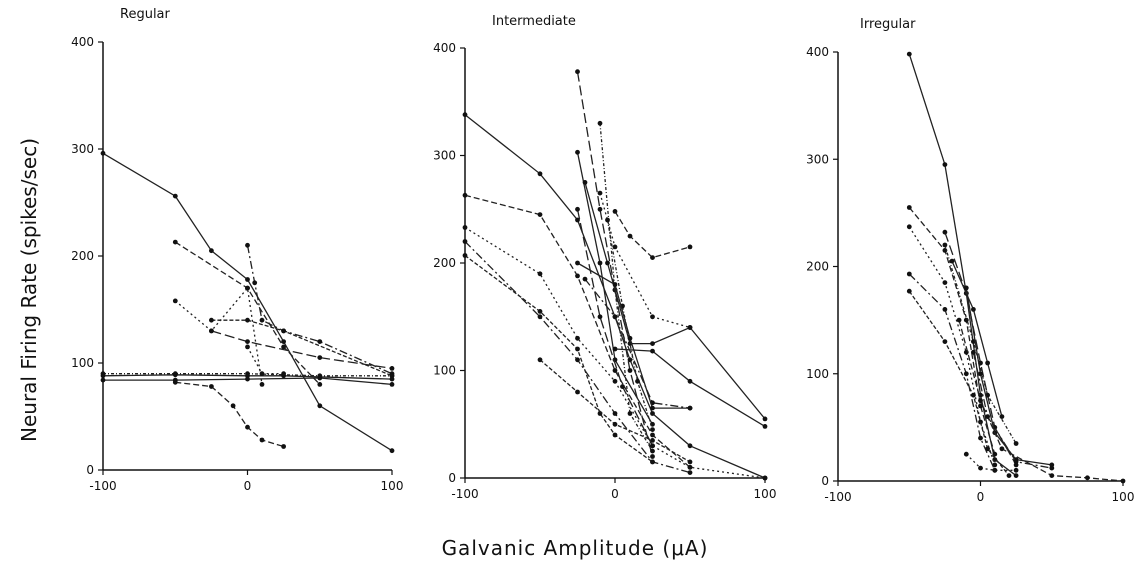  What do you see at coordinates (825, 481) in the screenshot?
I see `y-tick-label: 0` at bounding box center [825, 481].